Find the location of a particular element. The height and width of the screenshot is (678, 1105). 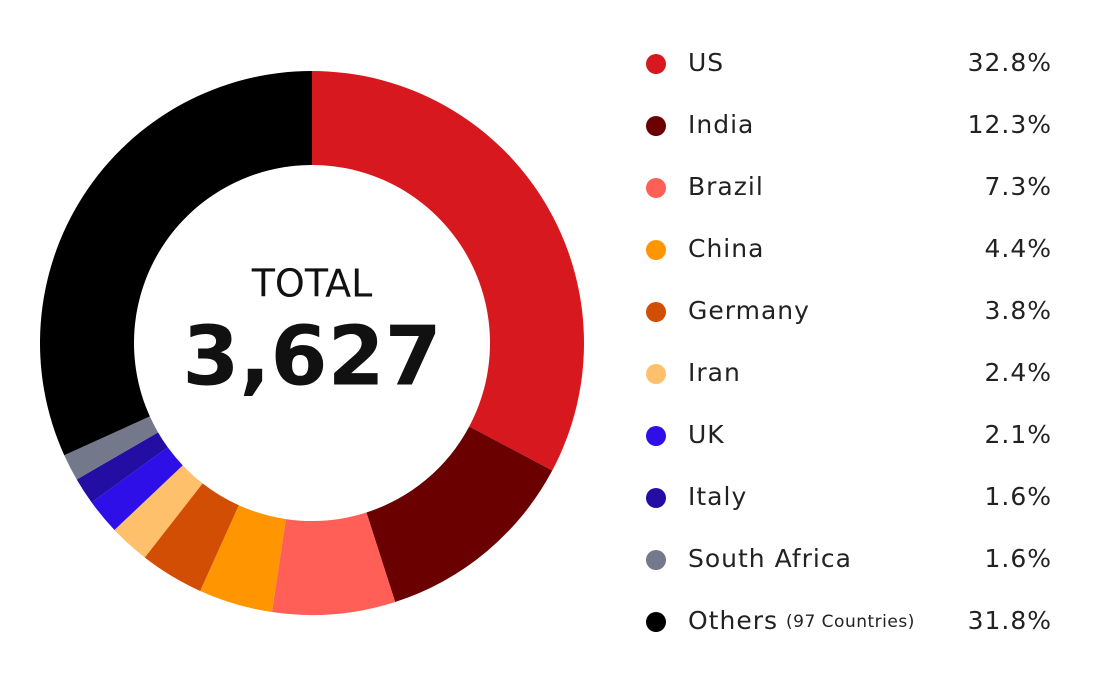

legend-label: Iran is located at coordinates (714, 372).